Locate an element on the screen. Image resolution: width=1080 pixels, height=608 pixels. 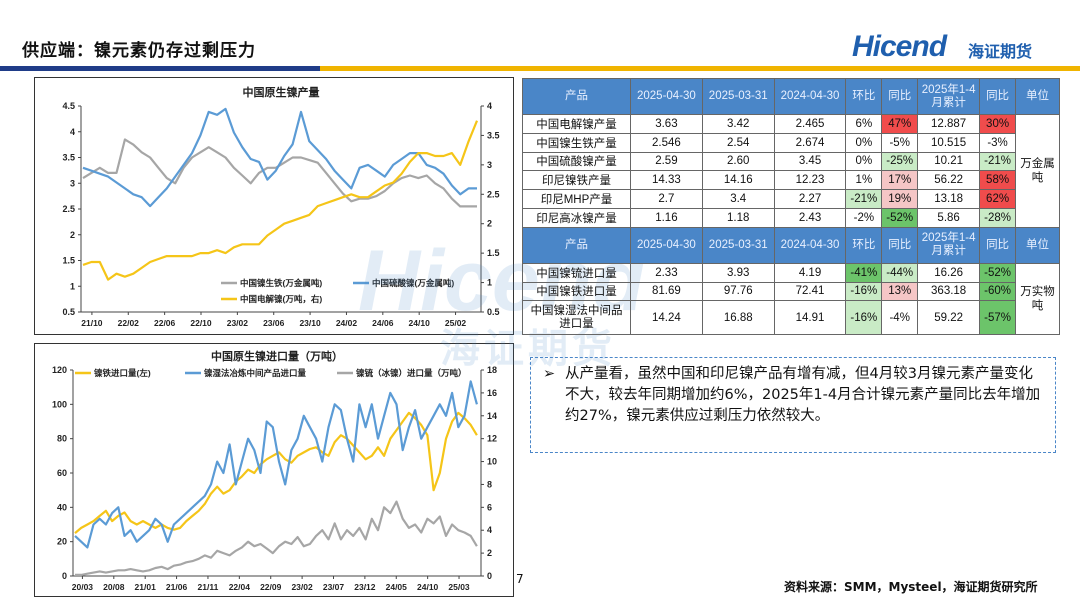
y-tick-label-left: 100 is located at coordinates (59, 404).